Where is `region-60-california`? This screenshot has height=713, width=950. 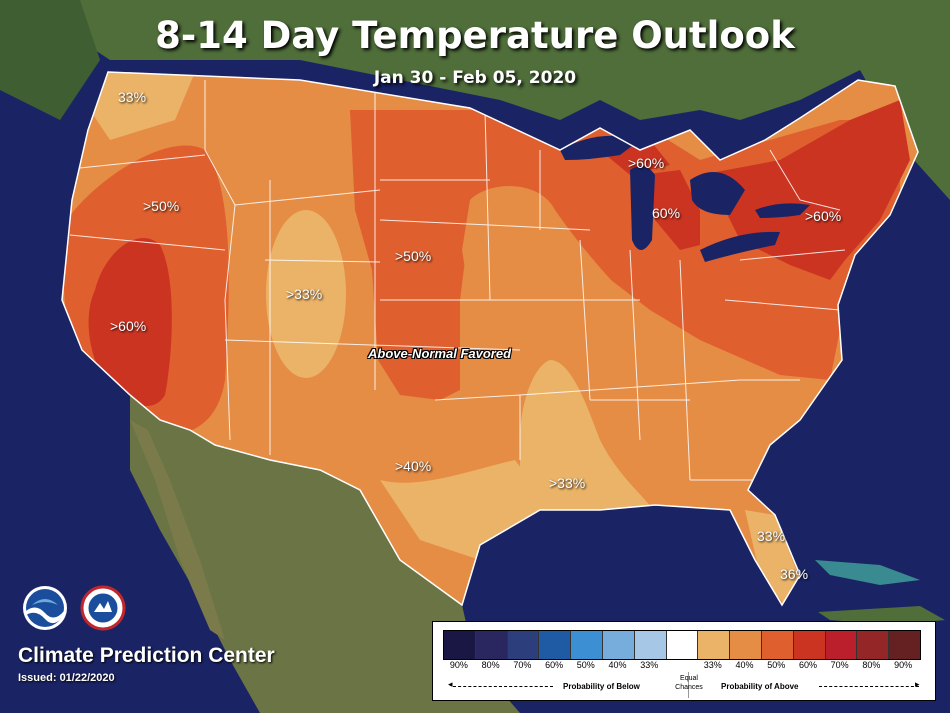
region-60-california is located at coordinates (130, 322).